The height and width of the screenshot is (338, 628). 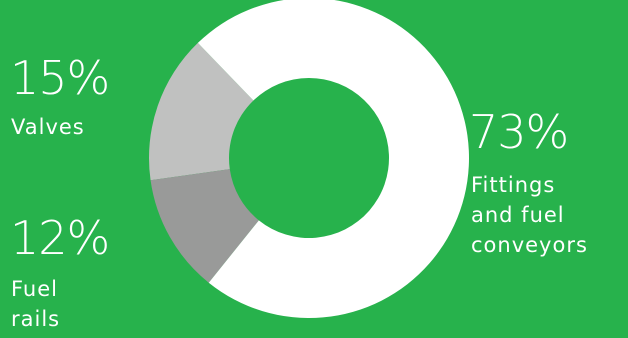 I want to click on slice-fuel-rails-percent: 12%, so click(x=60, y=238).